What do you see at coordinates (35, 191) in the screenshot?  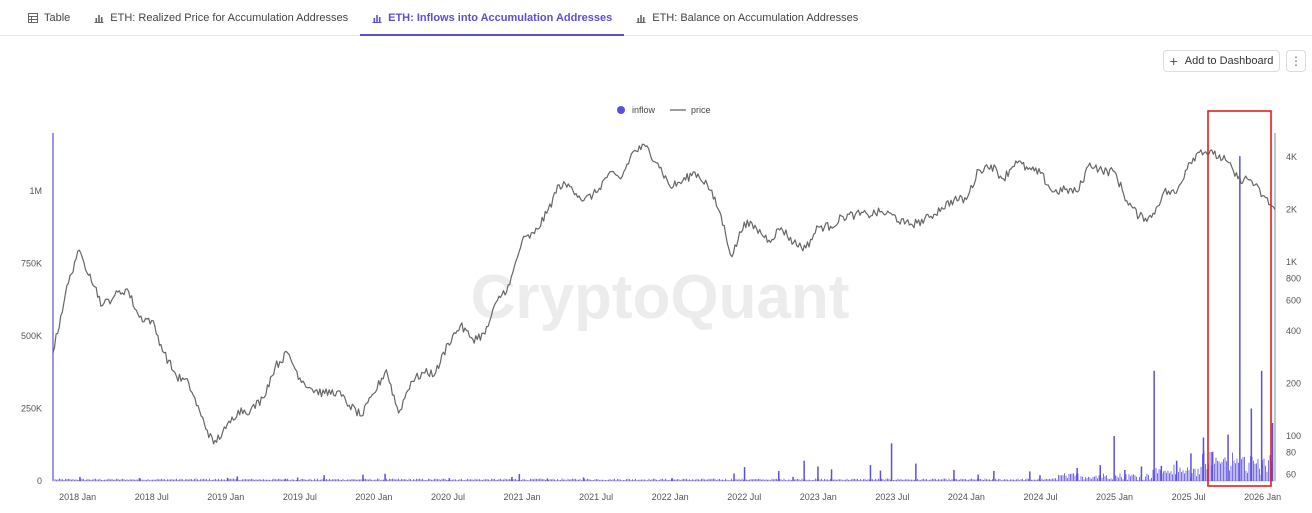 I see `left-tick-label: 1M` at bounding box center [35, 191].